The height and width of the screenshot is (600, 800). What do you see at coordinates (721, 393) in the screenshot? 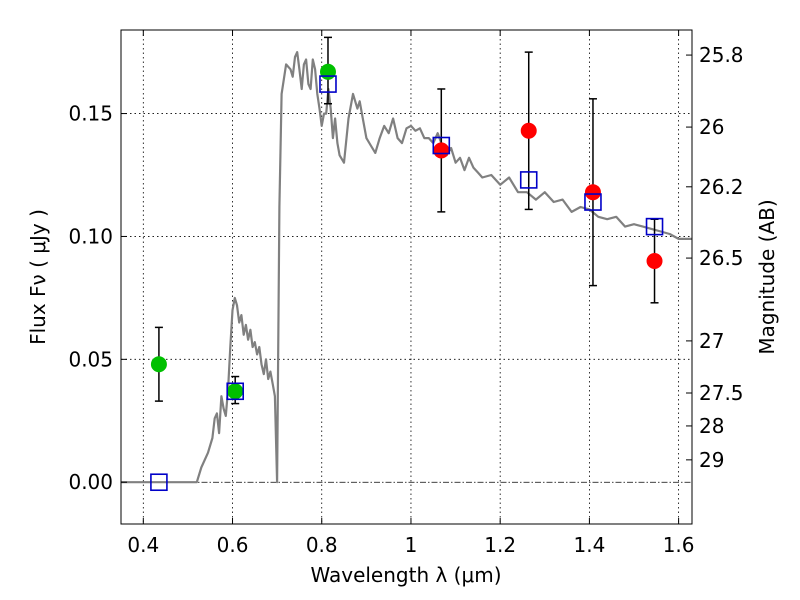
I see `y2-tick-label: 27.5` at bounding box center [721, 393].